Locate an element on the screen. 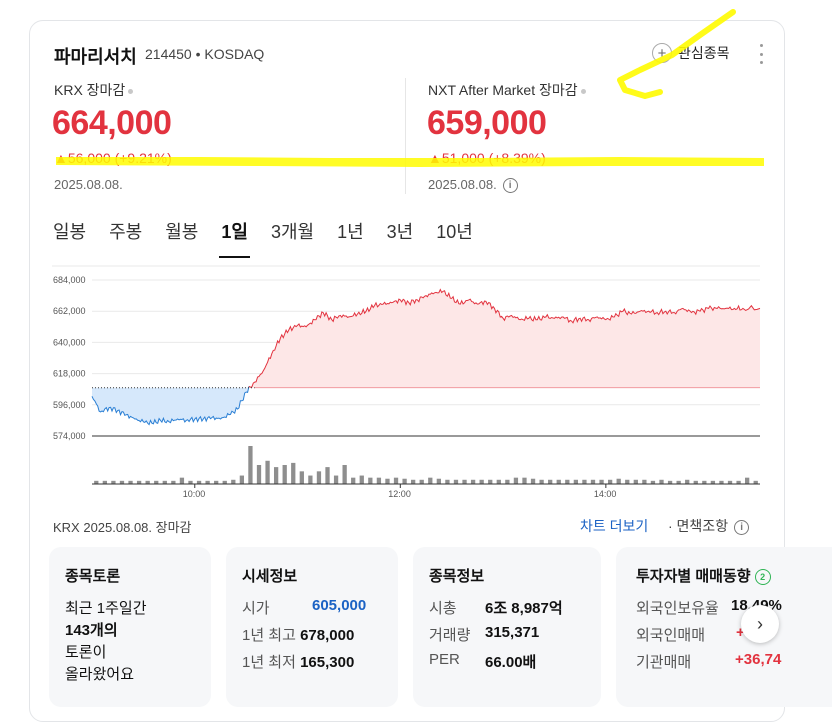  tab-3year: 3년 is located at coordinates (400, 232).